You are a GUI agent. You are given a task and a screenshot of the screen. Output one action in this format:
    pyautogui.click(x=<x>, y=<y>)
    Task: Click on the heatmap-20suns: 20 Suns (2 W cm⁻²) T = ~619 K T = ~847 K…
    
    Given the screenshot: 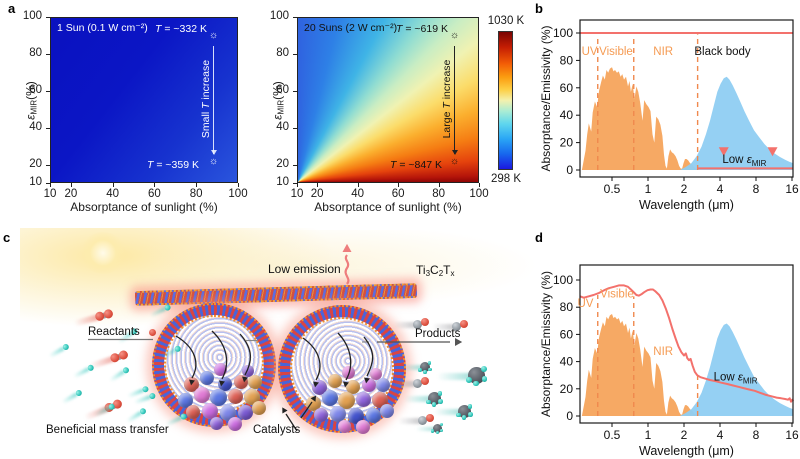 What is the action you would take?
    pyautogui.click(x=388, y=100)
    